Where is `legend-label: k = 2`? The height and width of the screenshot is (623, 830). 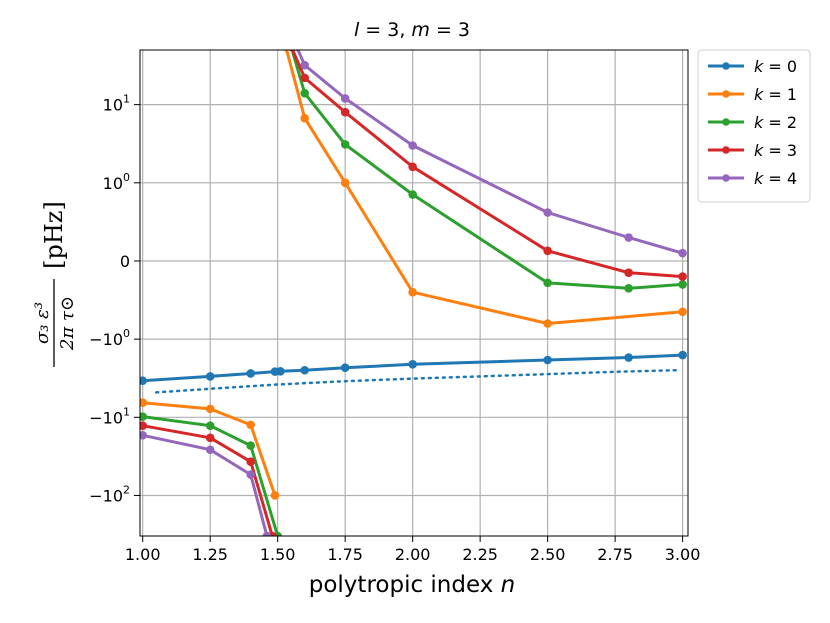
legend-label: k = 2 is located at coordinates (775, 122).